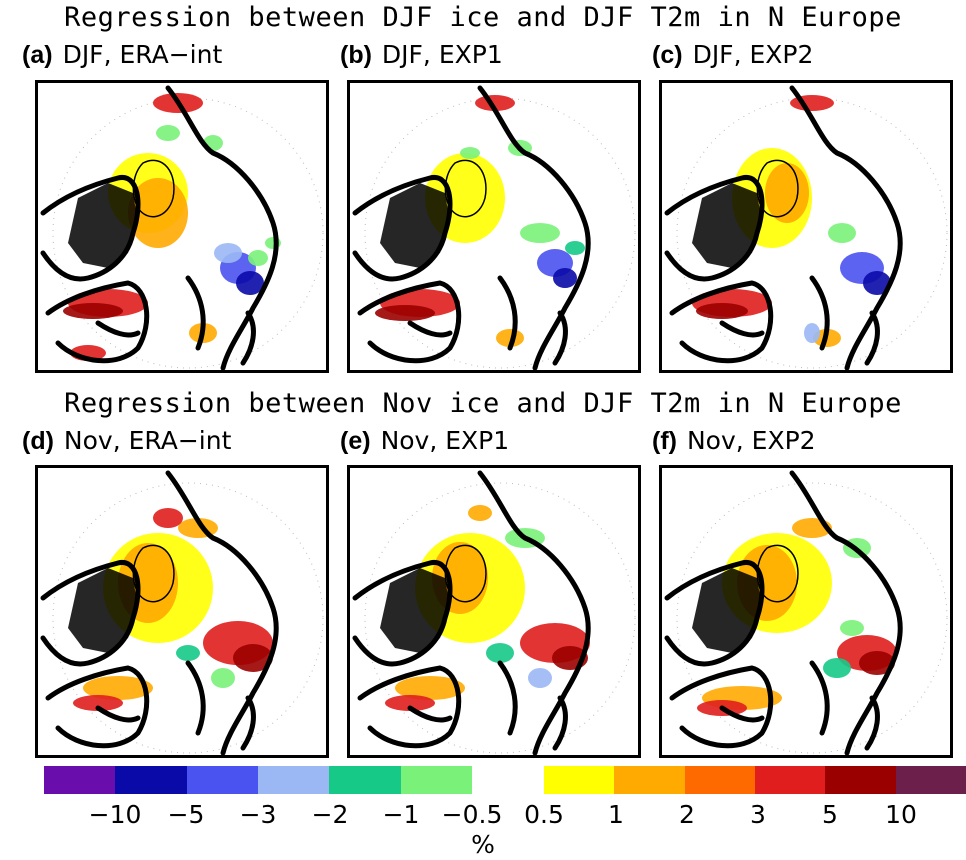 Image resolution: width=966 pixels, height=860 pixels. I want to click on map-panel-d, so click(182, 611).